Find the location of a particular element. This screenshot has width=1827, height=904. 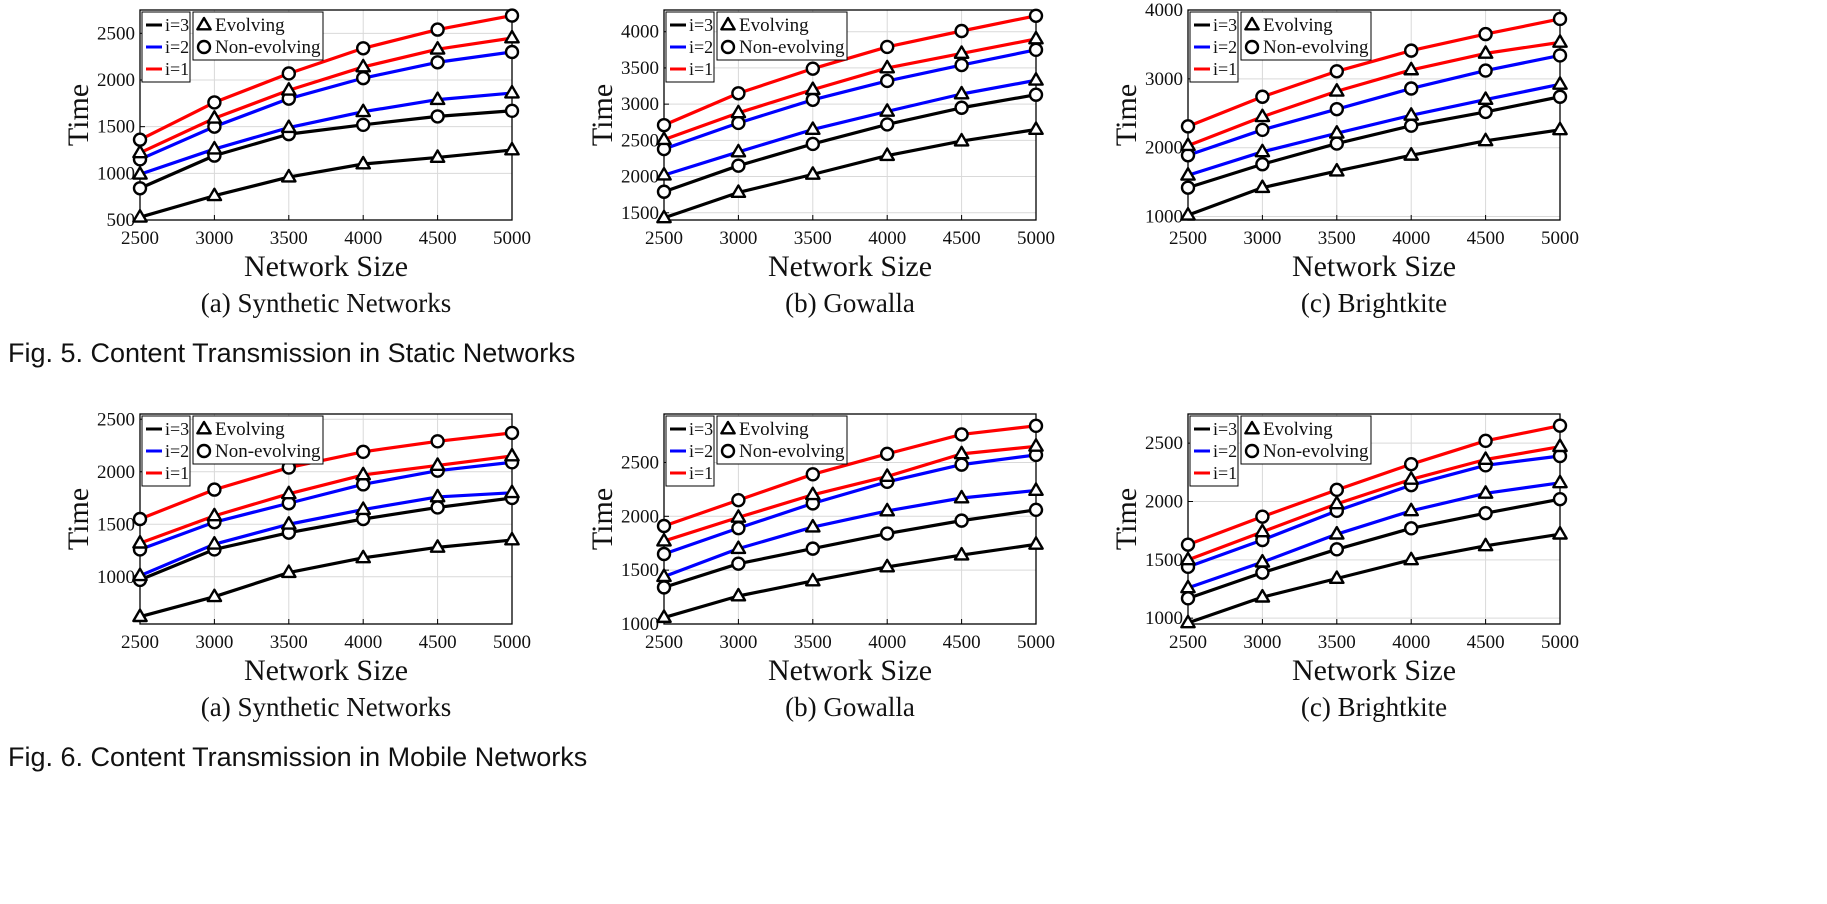

y-tick-label: 4000 is located at coordinates (1164, 10).